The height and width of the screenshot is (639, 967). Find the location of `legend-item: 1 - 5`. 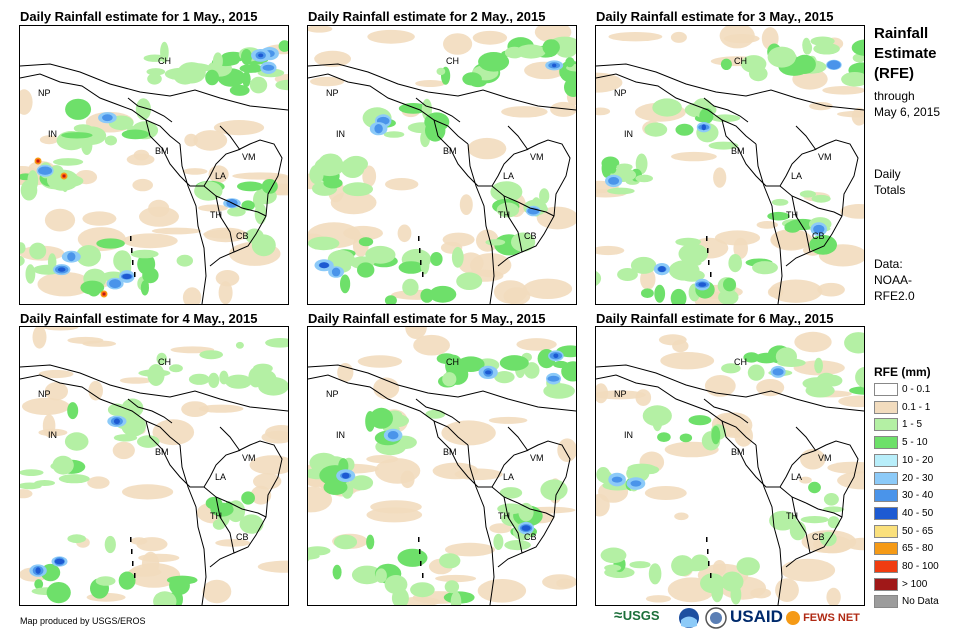

legend-item: 1 - 5 is located at coordinates (898, 425).